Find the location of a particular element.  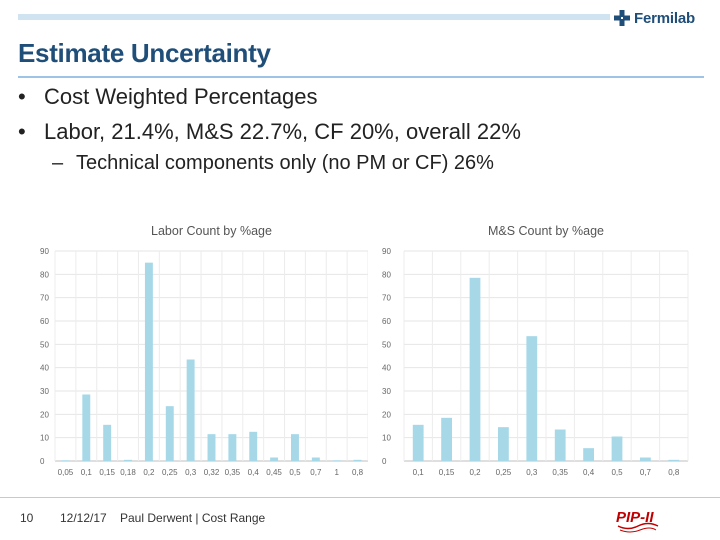

bullet-1: • Cost Weighted Percentages is located at coordinates (168, 97).